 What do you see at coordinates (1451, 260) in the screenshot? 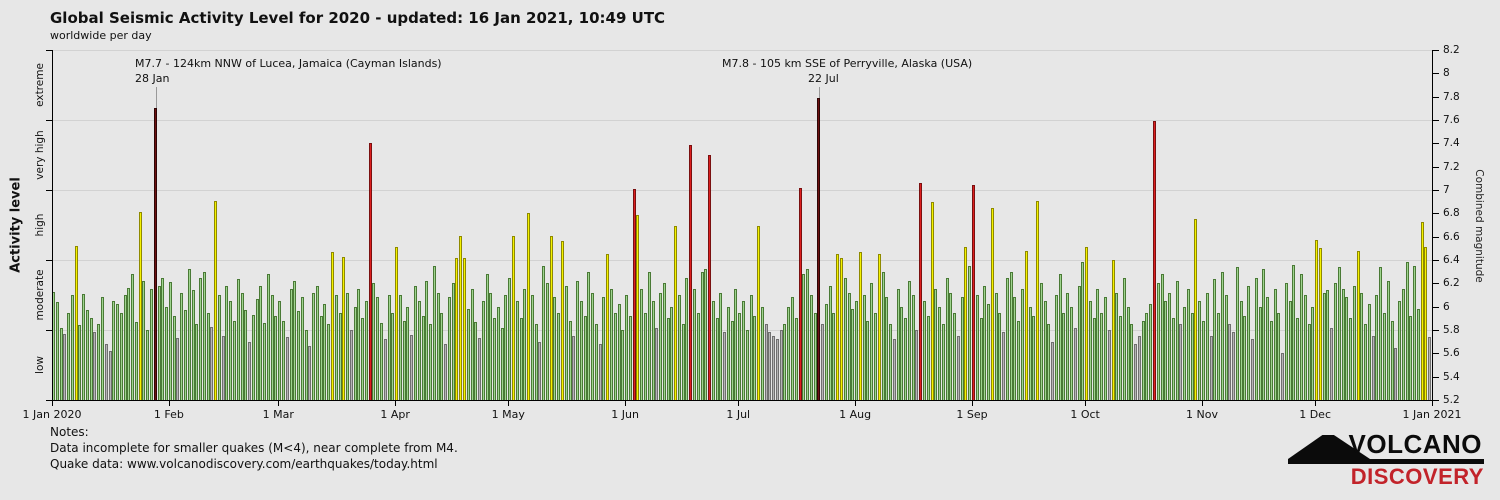
I see `magnitude-tick-label: 6.4` at bounding box center [1451, 260].